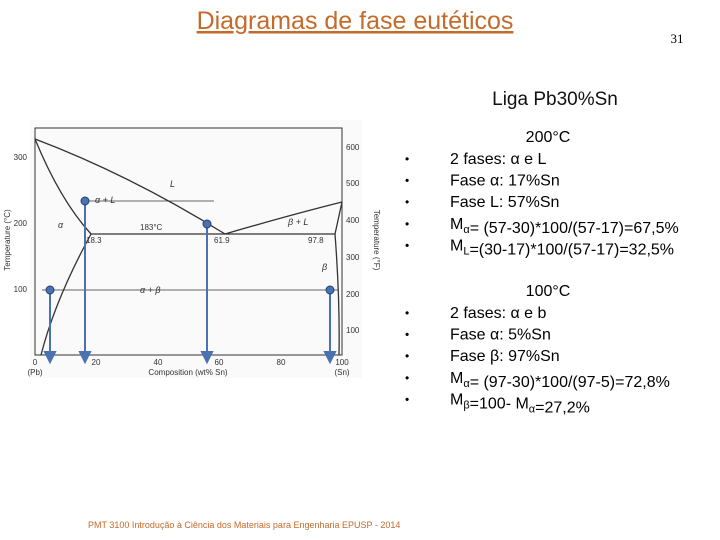 Image resolution: width=720 pixels, height=540 pixels. What do you see at coordinates (158, 362) in the screenshot?
I see `tick-label: 40` at bounding box center [158, 362].